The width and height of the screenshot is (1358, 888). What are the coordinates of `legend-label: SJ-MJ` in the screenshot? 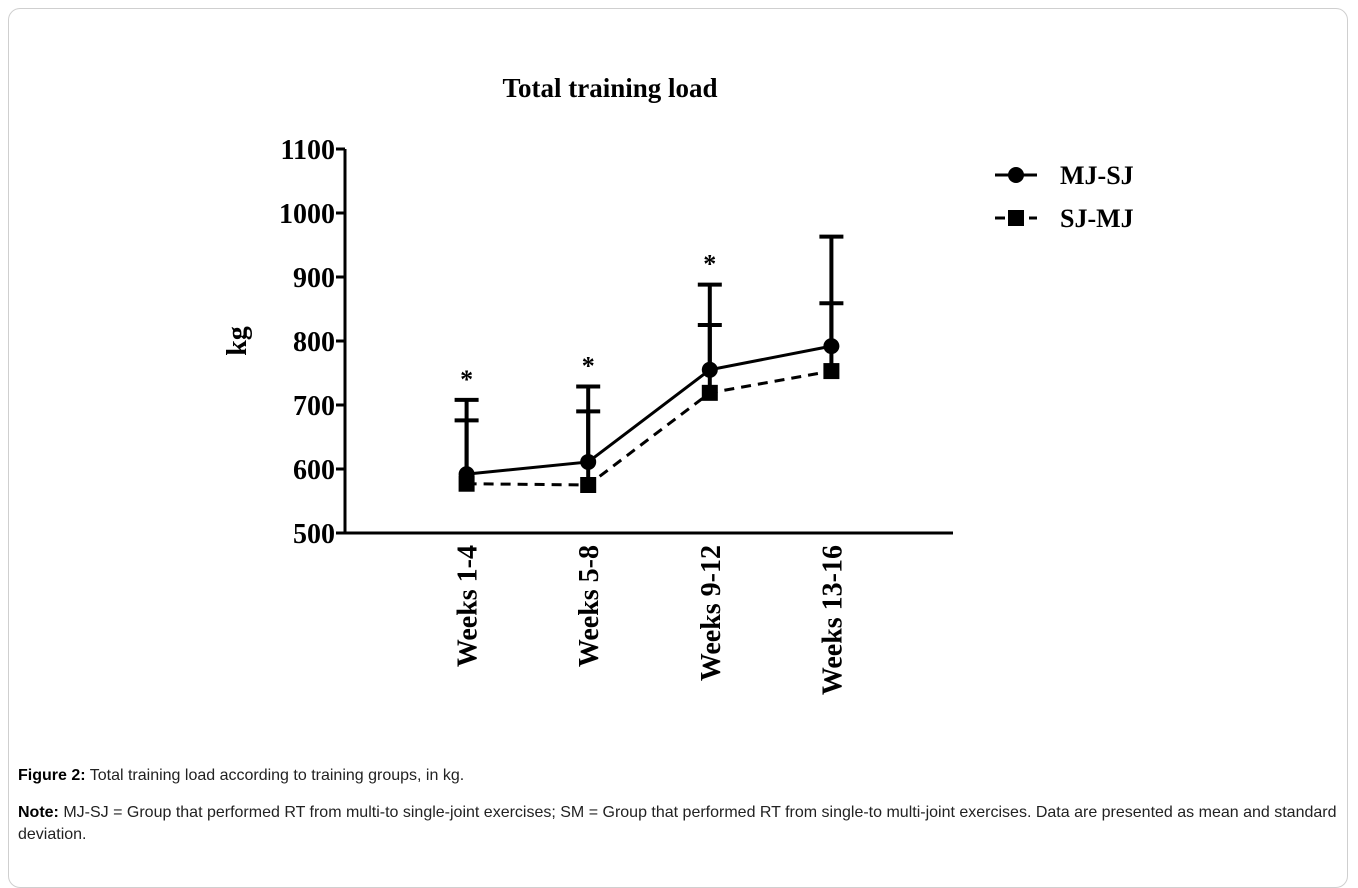 It's located at (1097, 218).